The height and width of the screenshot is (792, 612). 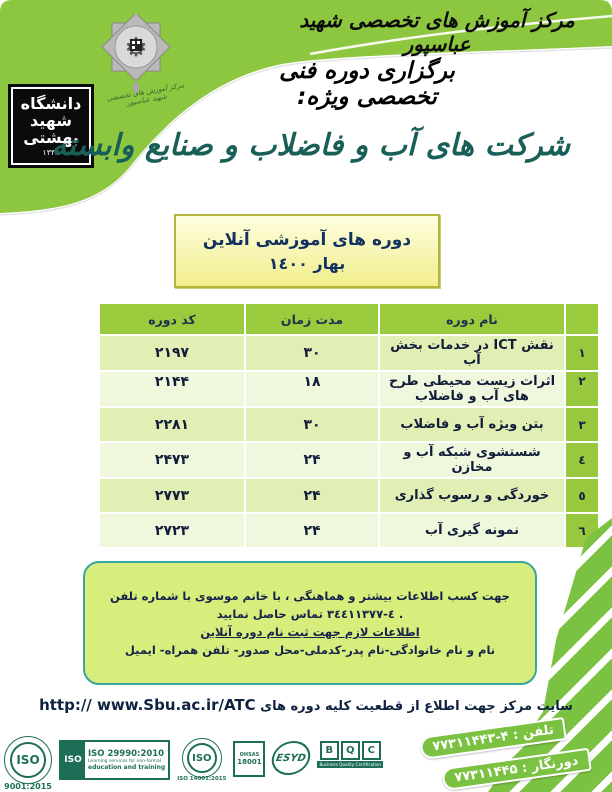 I want to click on row-index: ١, so click(x=582, y=353).